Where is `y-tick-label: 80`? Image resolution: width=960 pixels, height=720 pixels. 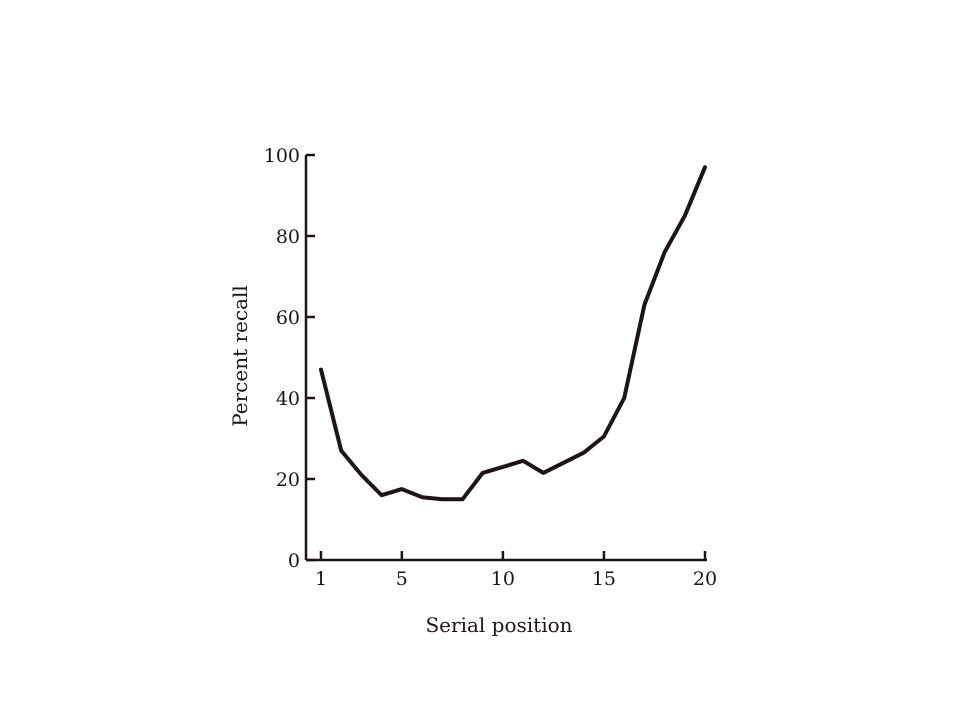 y-tick-label: 80 is located at coordinates (288, 237).